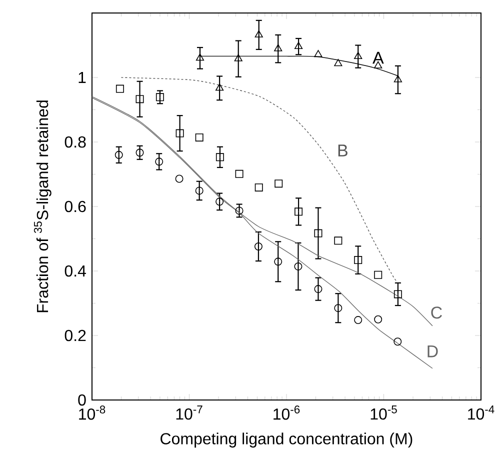 The width and height of the screenshot is (502, 466). What do you see at coordinates (75, 206) in the screenshot?
I see `y-tick-label: 0.6` at bounding box center [75, 206].